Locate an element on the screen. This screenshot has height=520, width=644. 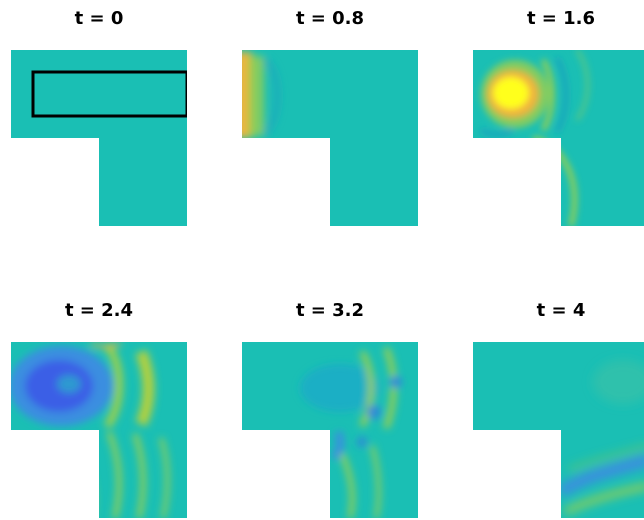
panel-t4: t = 4 is located at coordinates (558, 408).